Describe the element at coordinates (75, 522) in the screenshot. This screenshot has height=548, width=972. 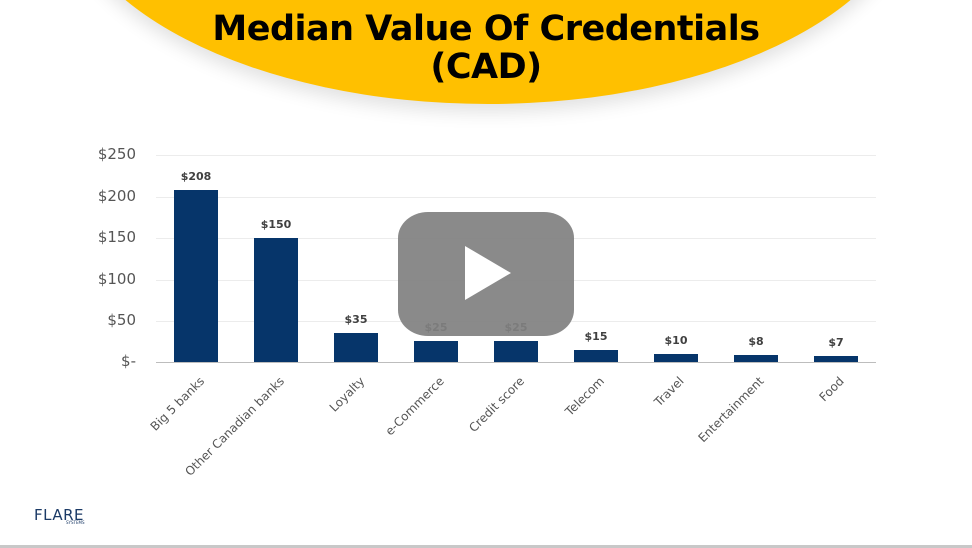
I see `flare-logo-subtext: SYSTEMS` at that location.